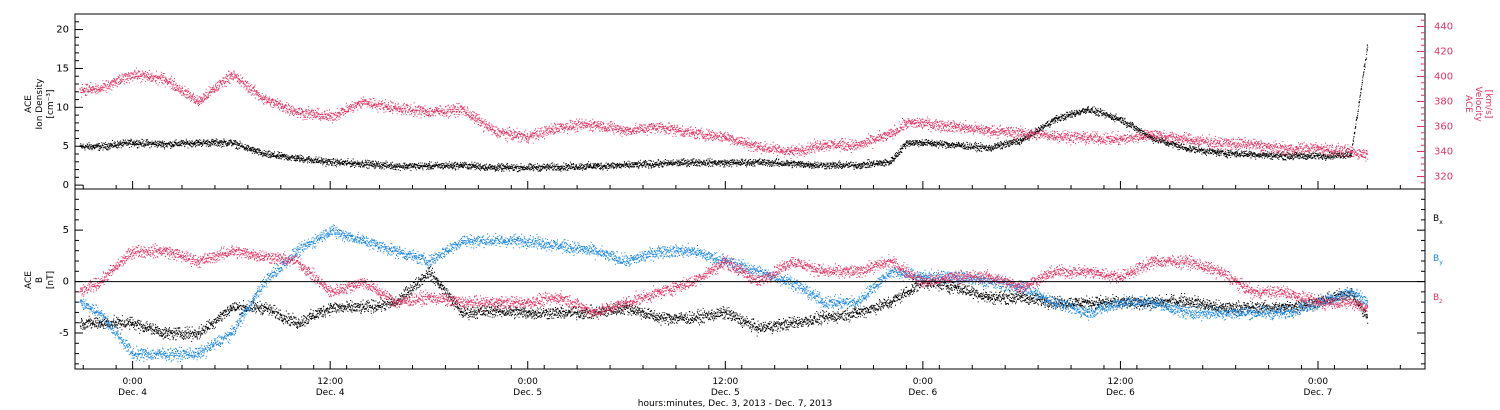  What do you see at coordinates (1318, 393) in the screenshot?
I see `x-tick-day-label: Dec. 7` at bounding box center [1318, 393].